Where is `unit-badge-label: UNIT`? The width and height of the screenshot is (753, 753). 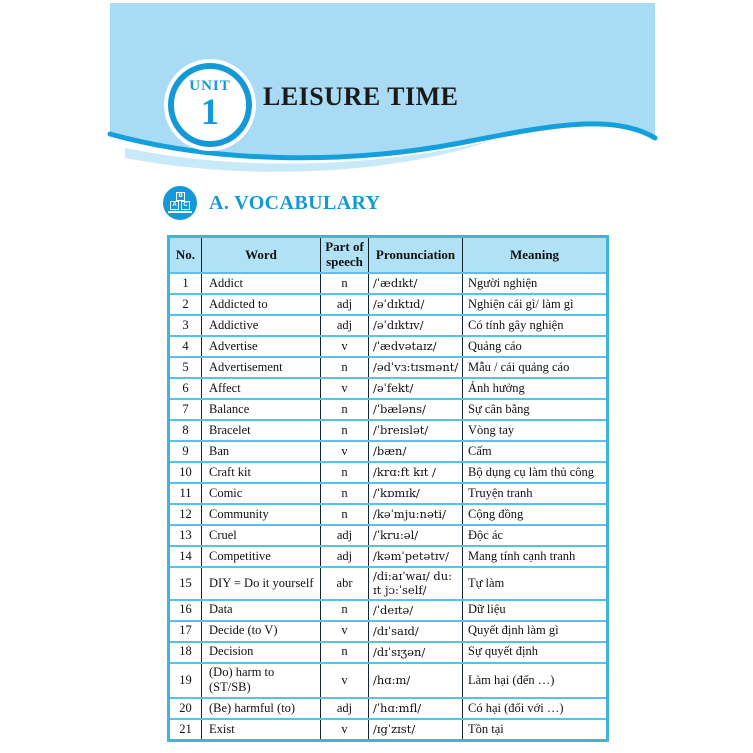
unit-badge-label: UNIT is located at coordinates (210, 86).